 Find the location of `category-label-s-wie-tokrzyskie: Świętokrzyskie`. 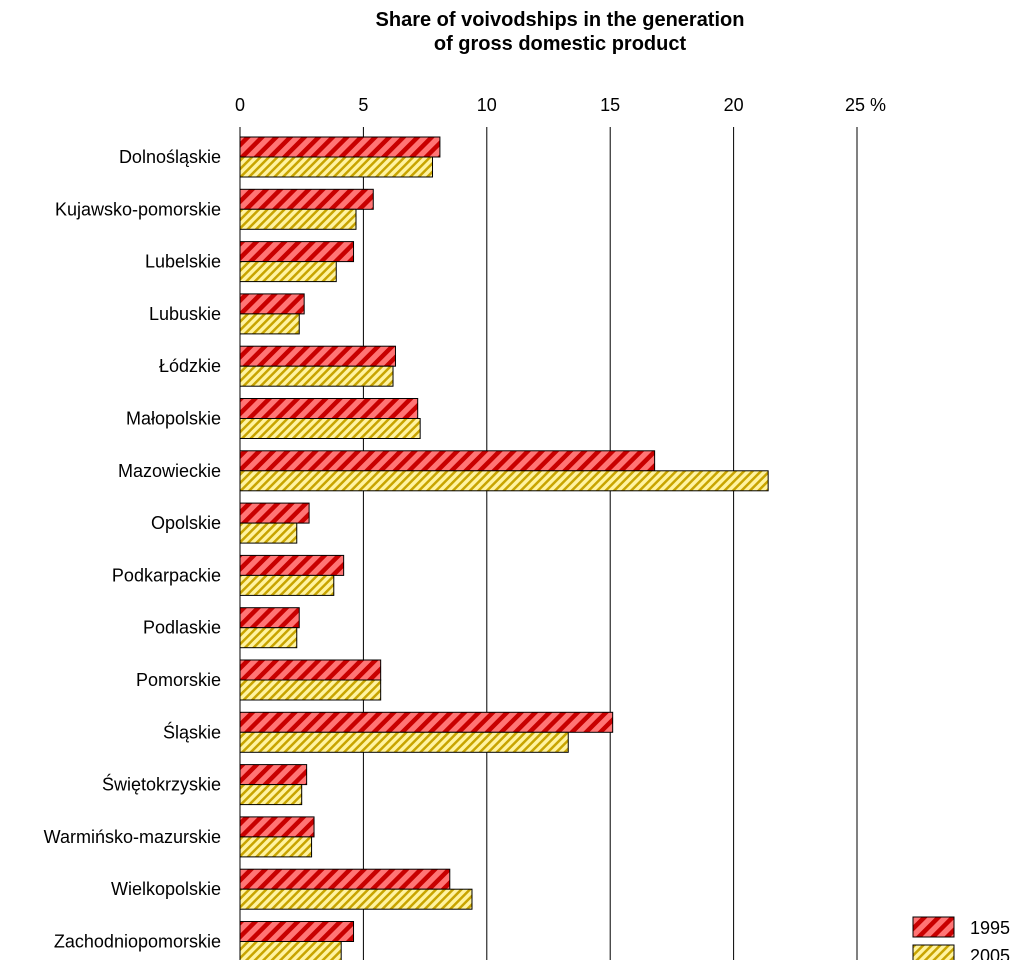

category-label-s-wie-tokrzyskie: Świętokrzyskie is located at coordinates (161, 784).